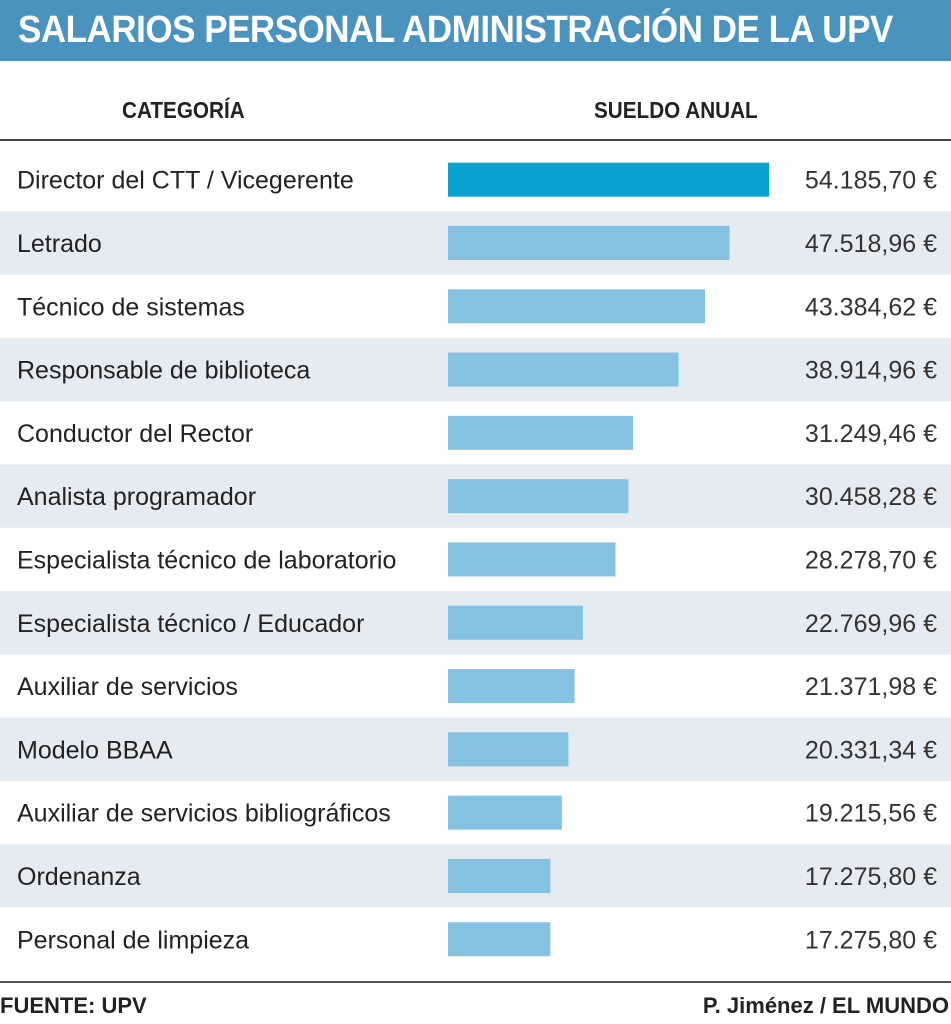 The image size is (951, 1024). What do you see at coordinates (206, 560) in the screenshot?
I see `category-label: Especialista técnico de laboratorio` at bounding box center [206, 560].